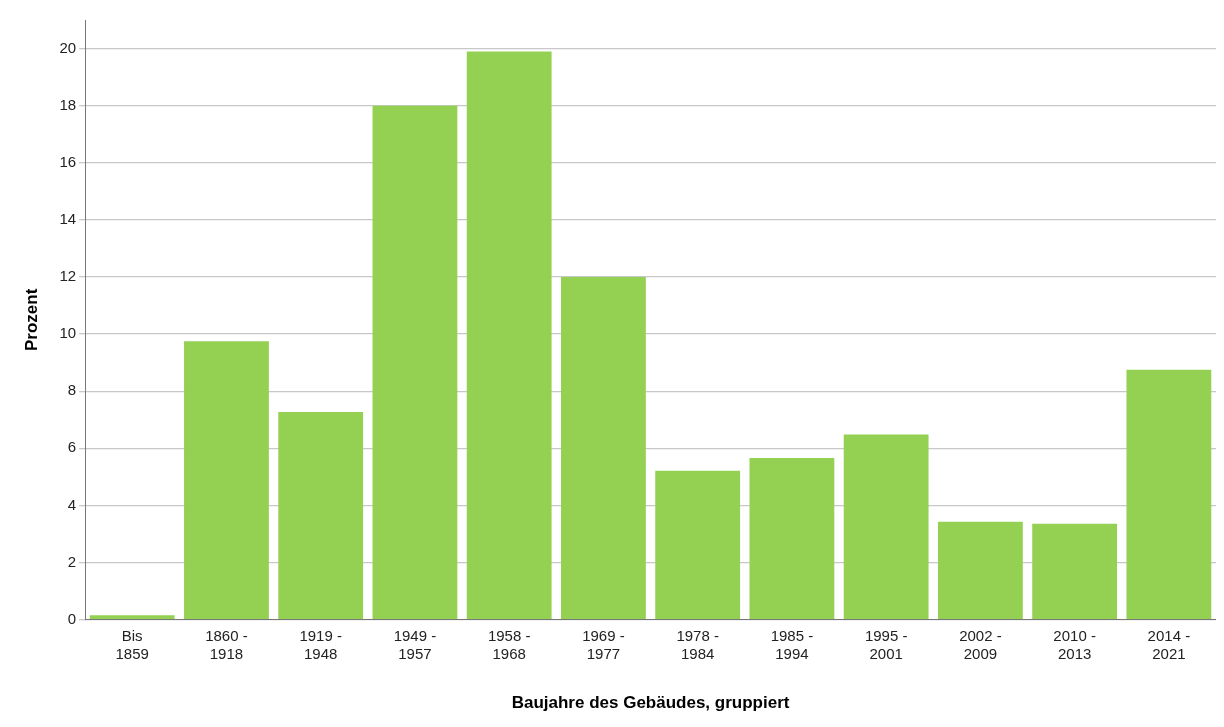 This screenshot has width=1224, height=727. Describe the element at coordinates (226, 644) in the screenshot. I see `x-tick-label: 1860 - 1918` at that location.